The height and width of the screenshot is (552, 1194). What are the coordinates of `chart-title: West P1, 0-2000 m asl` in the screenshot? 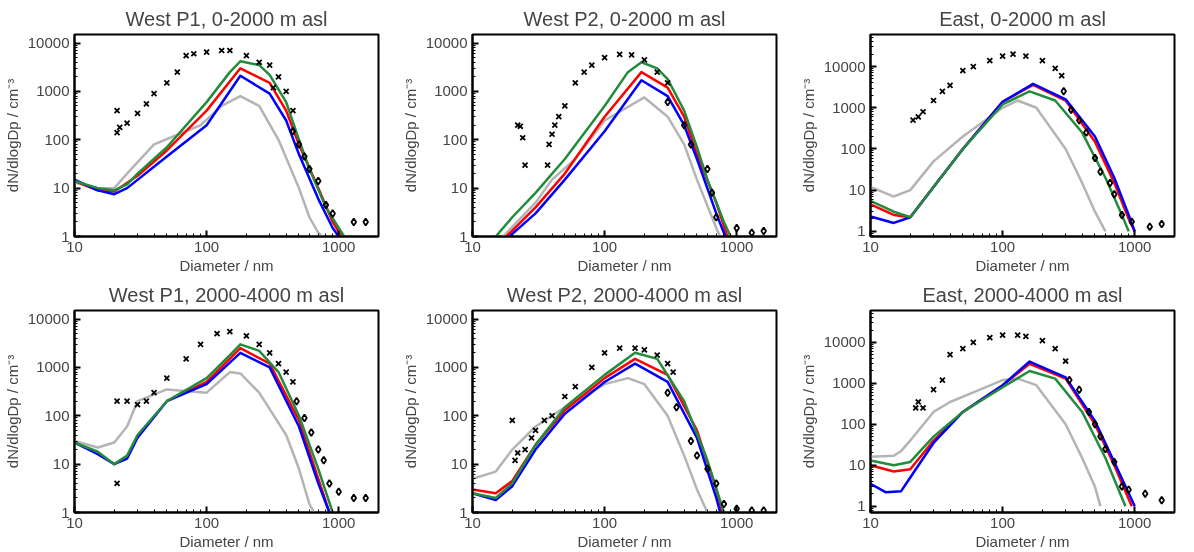 It's located at (226, 18).